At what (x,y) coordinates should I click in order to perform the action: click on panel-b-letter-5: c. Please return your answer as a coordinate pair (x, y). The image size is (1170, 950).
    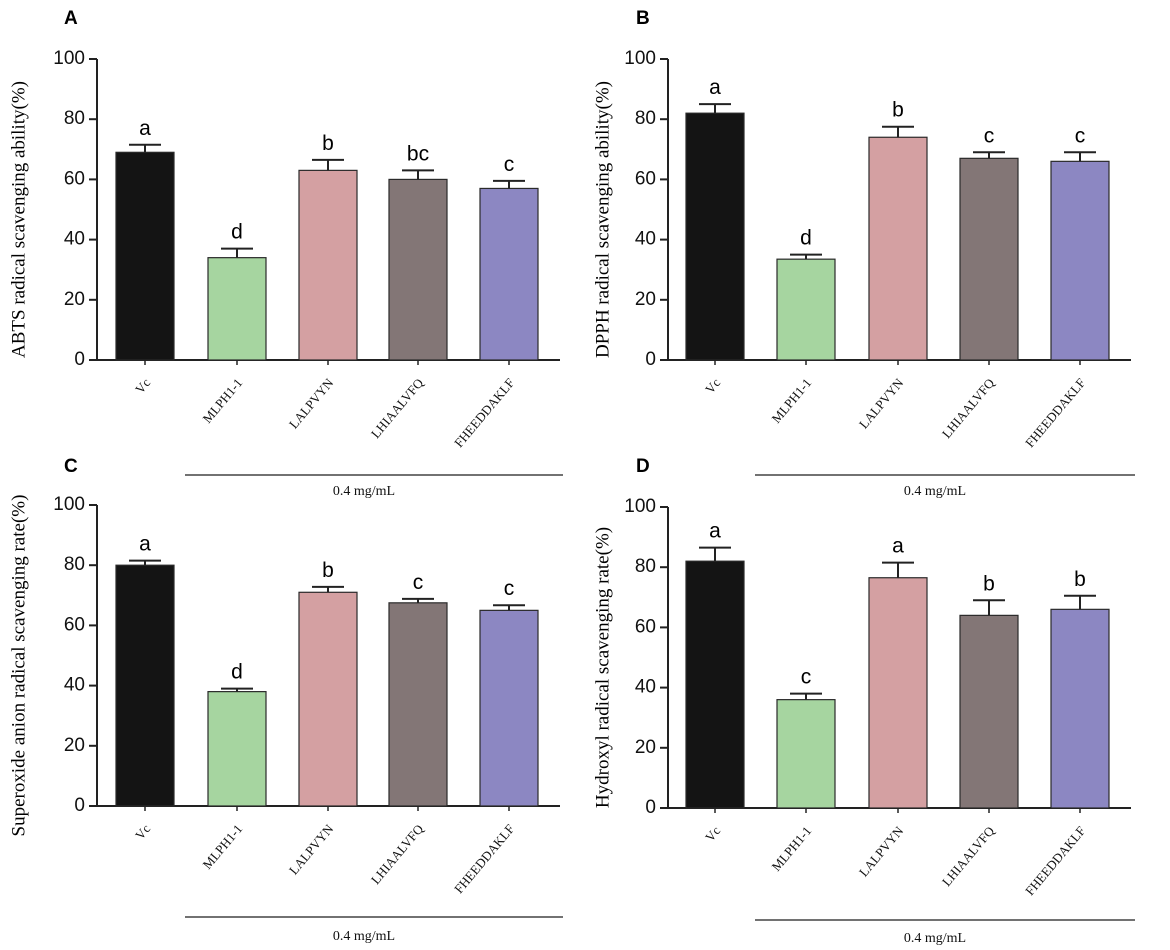
    Looking at the image, I should click on (1080, 135).